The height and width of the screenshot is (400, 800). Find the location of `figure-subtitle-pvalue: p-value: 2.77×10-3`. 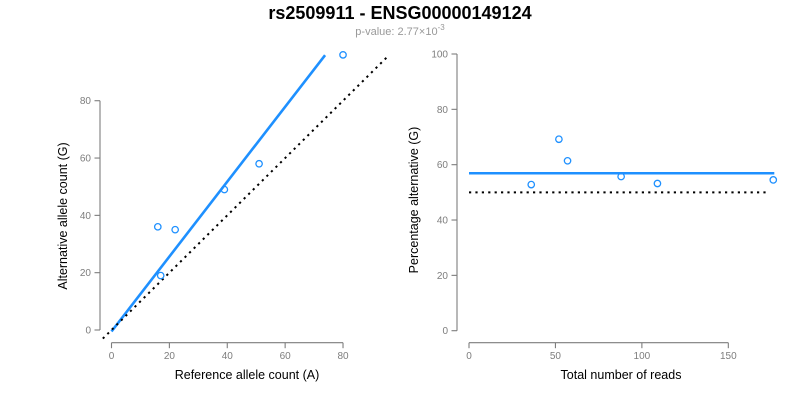

figure-subtitle-pvalue: p-value: 2.77×10-3 is located at coordinates (400, 30).